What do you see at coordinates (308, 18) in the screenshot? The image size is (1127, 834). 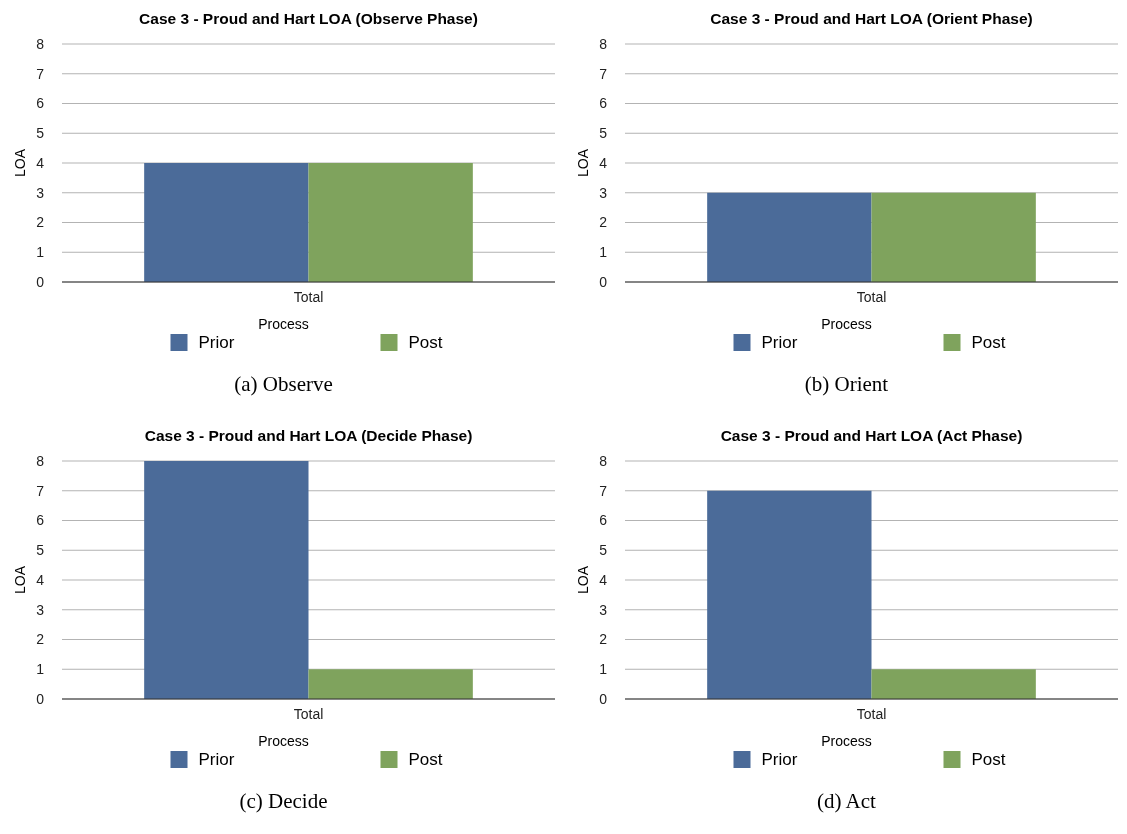 I see `chart-title: Case 3 - Proud and Hart LOA (Observe Phase)` at bounding box center [308, 18].